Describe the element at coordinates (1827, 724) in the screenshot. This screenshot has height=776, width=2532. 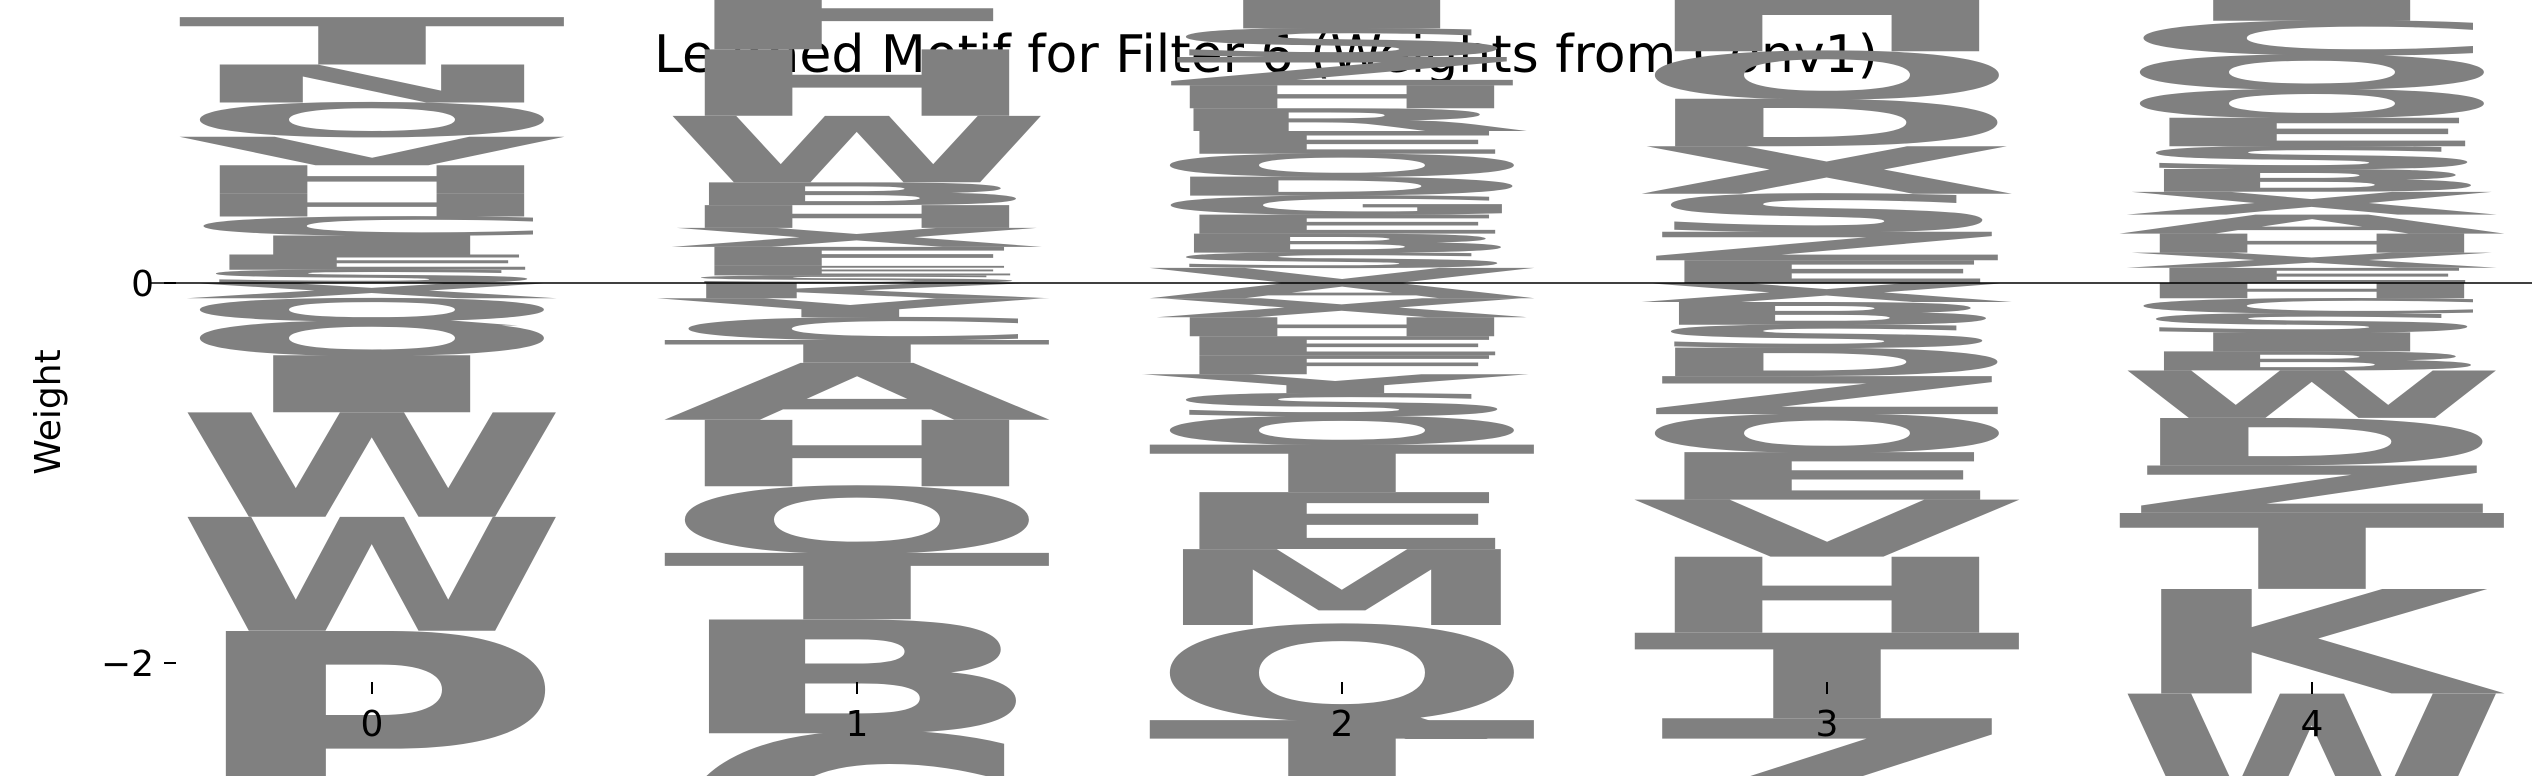
I see `x-tick-label-3: 3` at that location.